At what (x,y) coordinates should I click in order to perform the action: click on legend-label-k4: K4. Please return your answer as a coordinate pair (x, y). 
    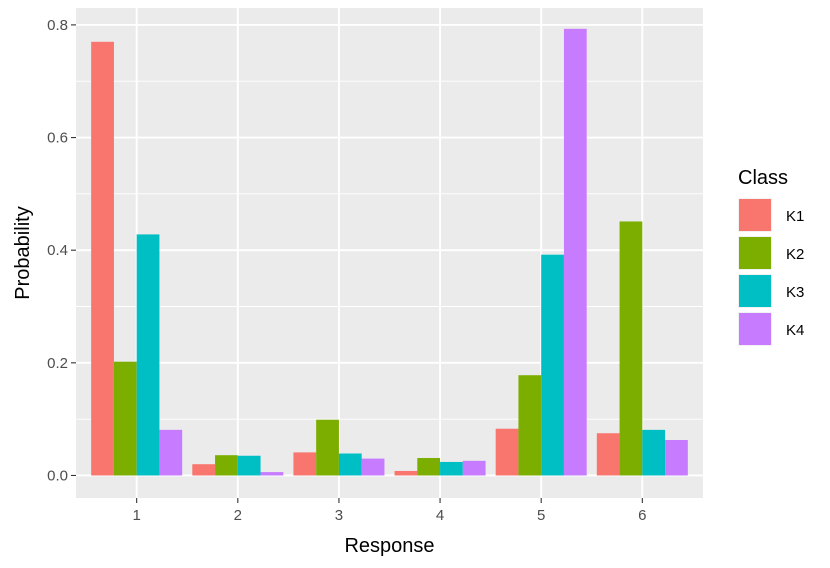
    Looking at the image, I should click on (795, 330).